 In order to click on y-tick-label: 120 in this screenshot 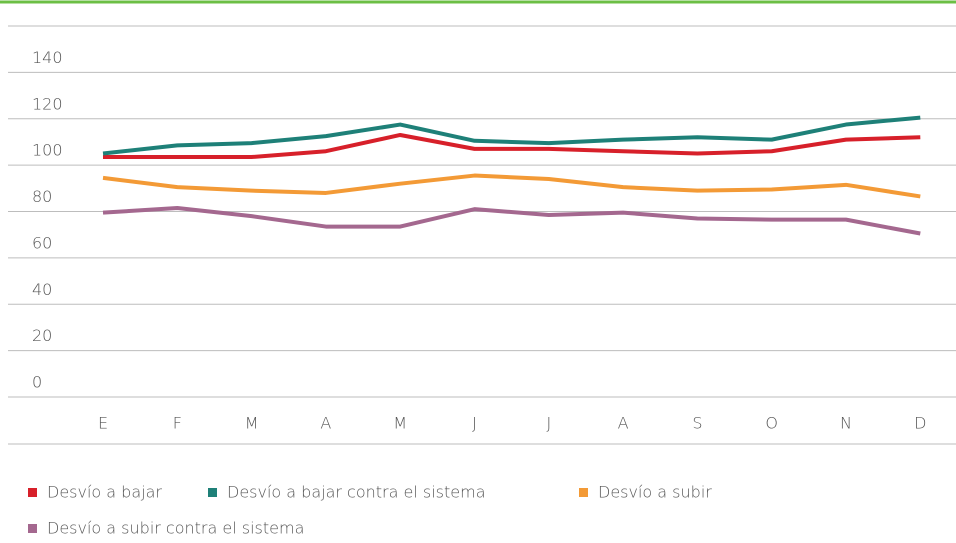, I will do `click(47, 103)`.